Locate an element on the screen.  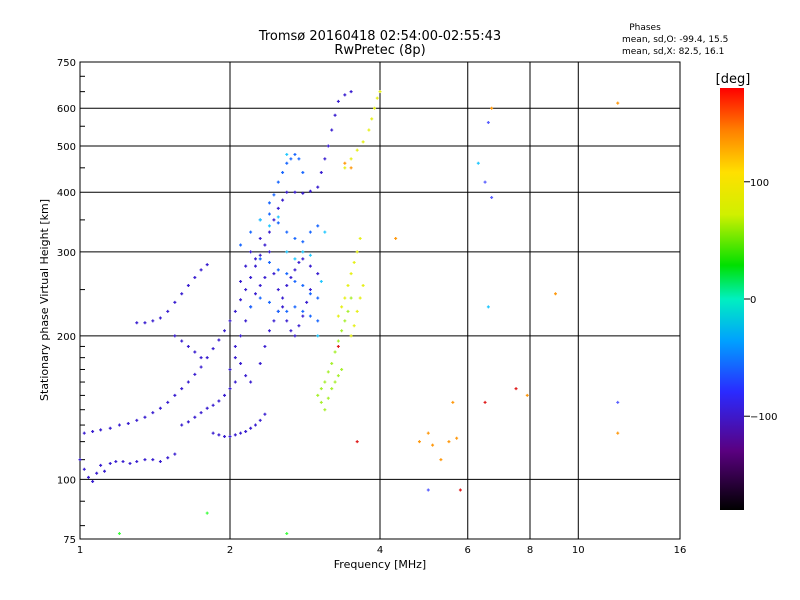
y-tick-label: 75 is located at coordinates (69, 540).